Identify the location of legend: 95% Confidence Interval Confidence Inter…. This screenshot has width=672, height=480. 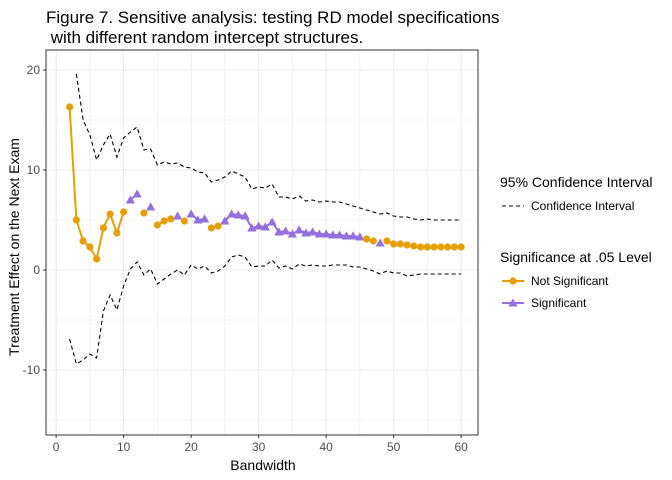
(576, 242).